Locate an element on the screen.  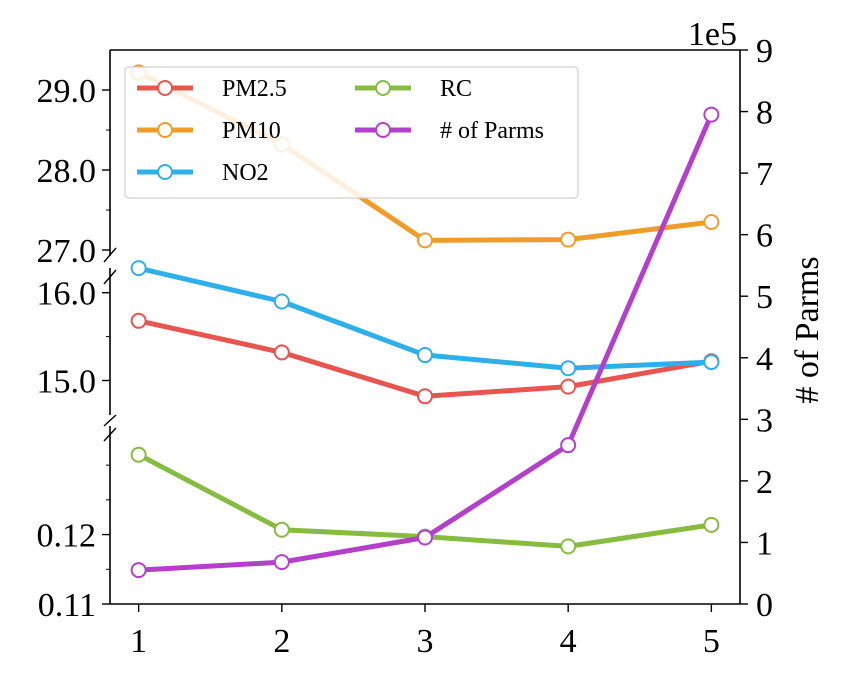
left-y-axis: 27.0 28.0 29.0 15.0 16.0 0.11 0.12 is located at coordinates (73, 348).